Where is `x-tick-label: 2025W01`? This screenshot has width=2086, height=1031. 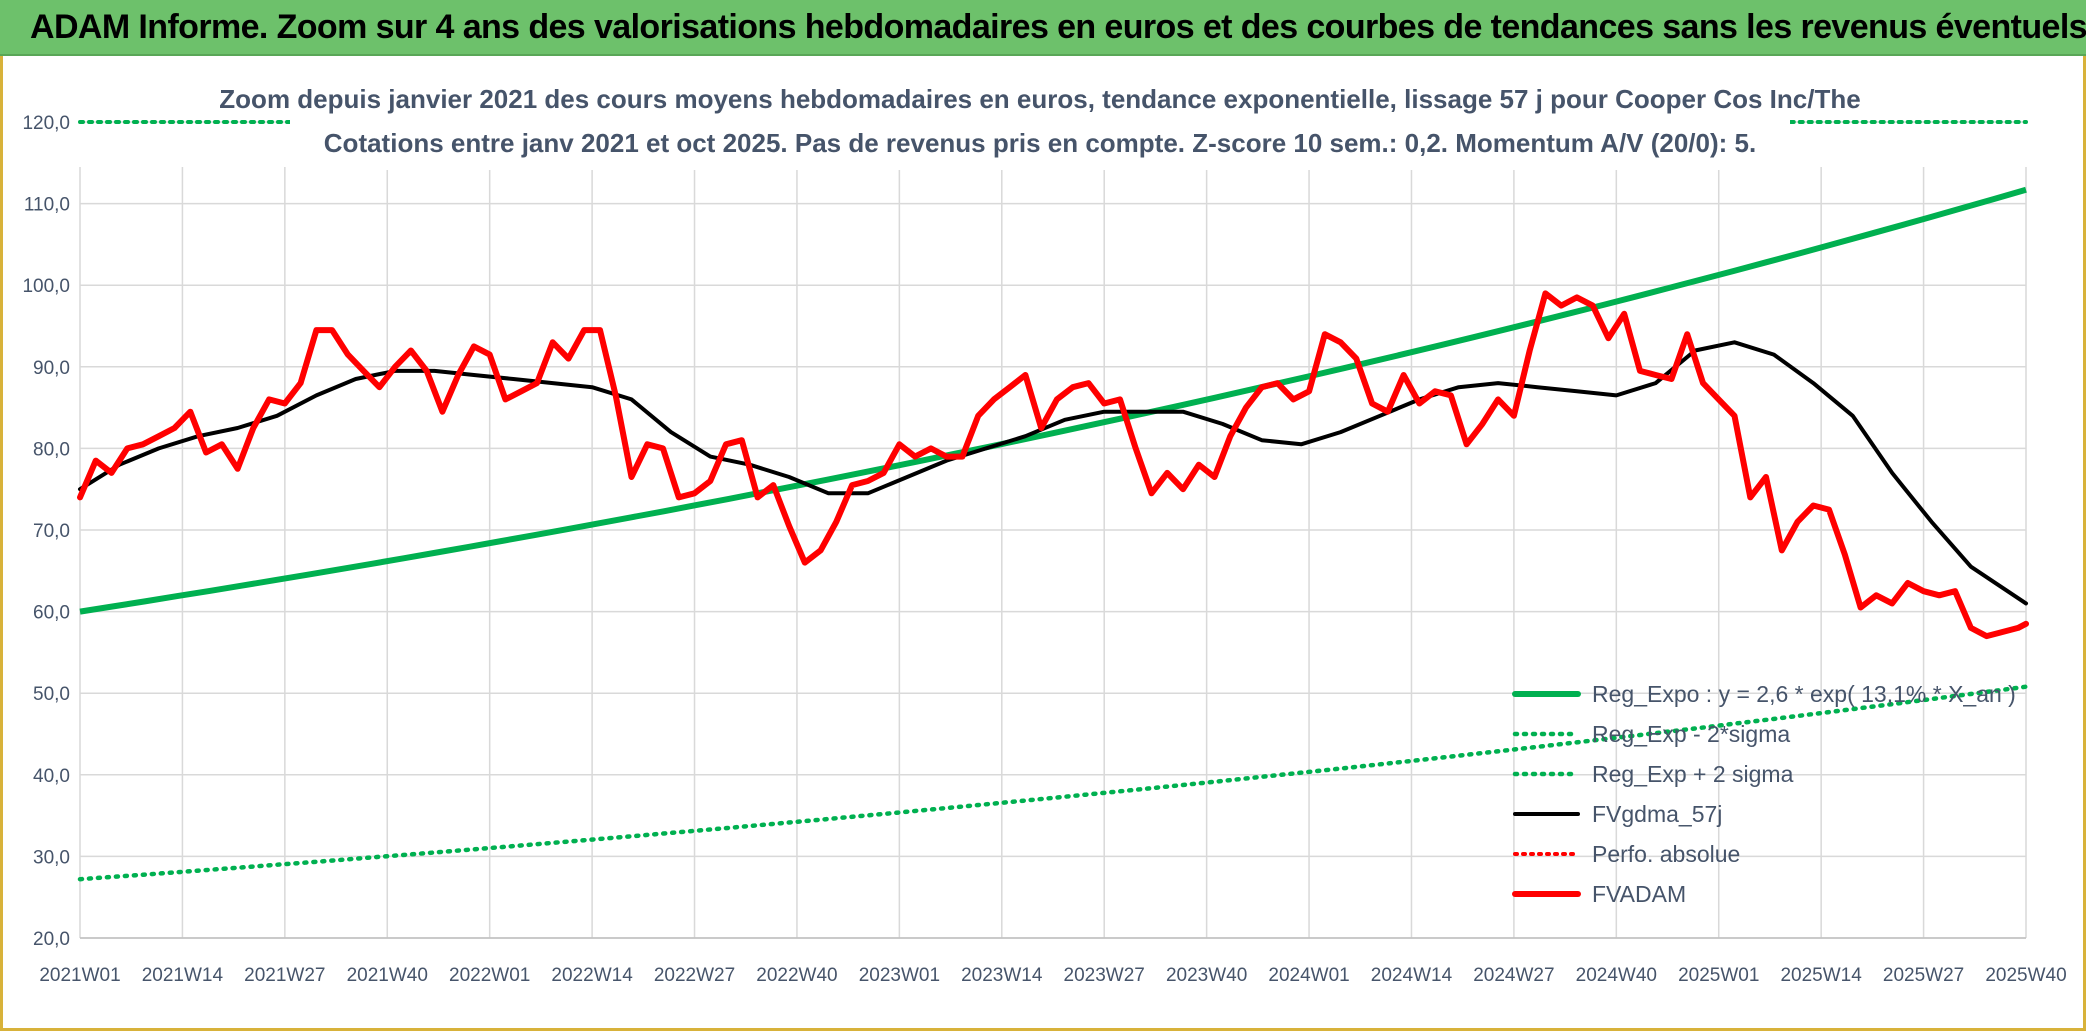
x-tick-label: 2025W01 is located at coordinates (1718, 975).